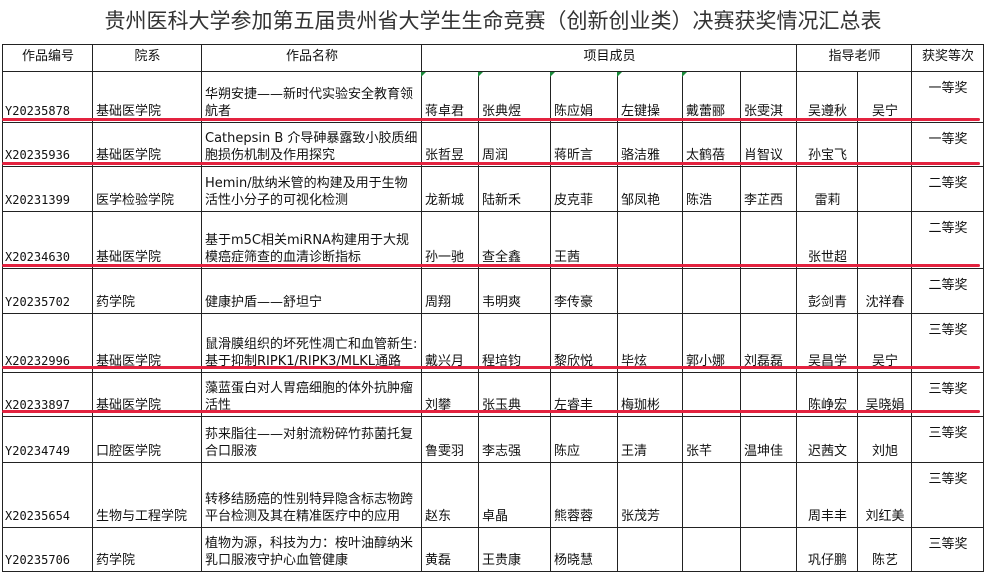 This screenshot has height=572, width=987. What do you see at coordinates (584, 96) in the screenshot?
I see `cell-member: 陈应娟` at bounding box center [584, 96].